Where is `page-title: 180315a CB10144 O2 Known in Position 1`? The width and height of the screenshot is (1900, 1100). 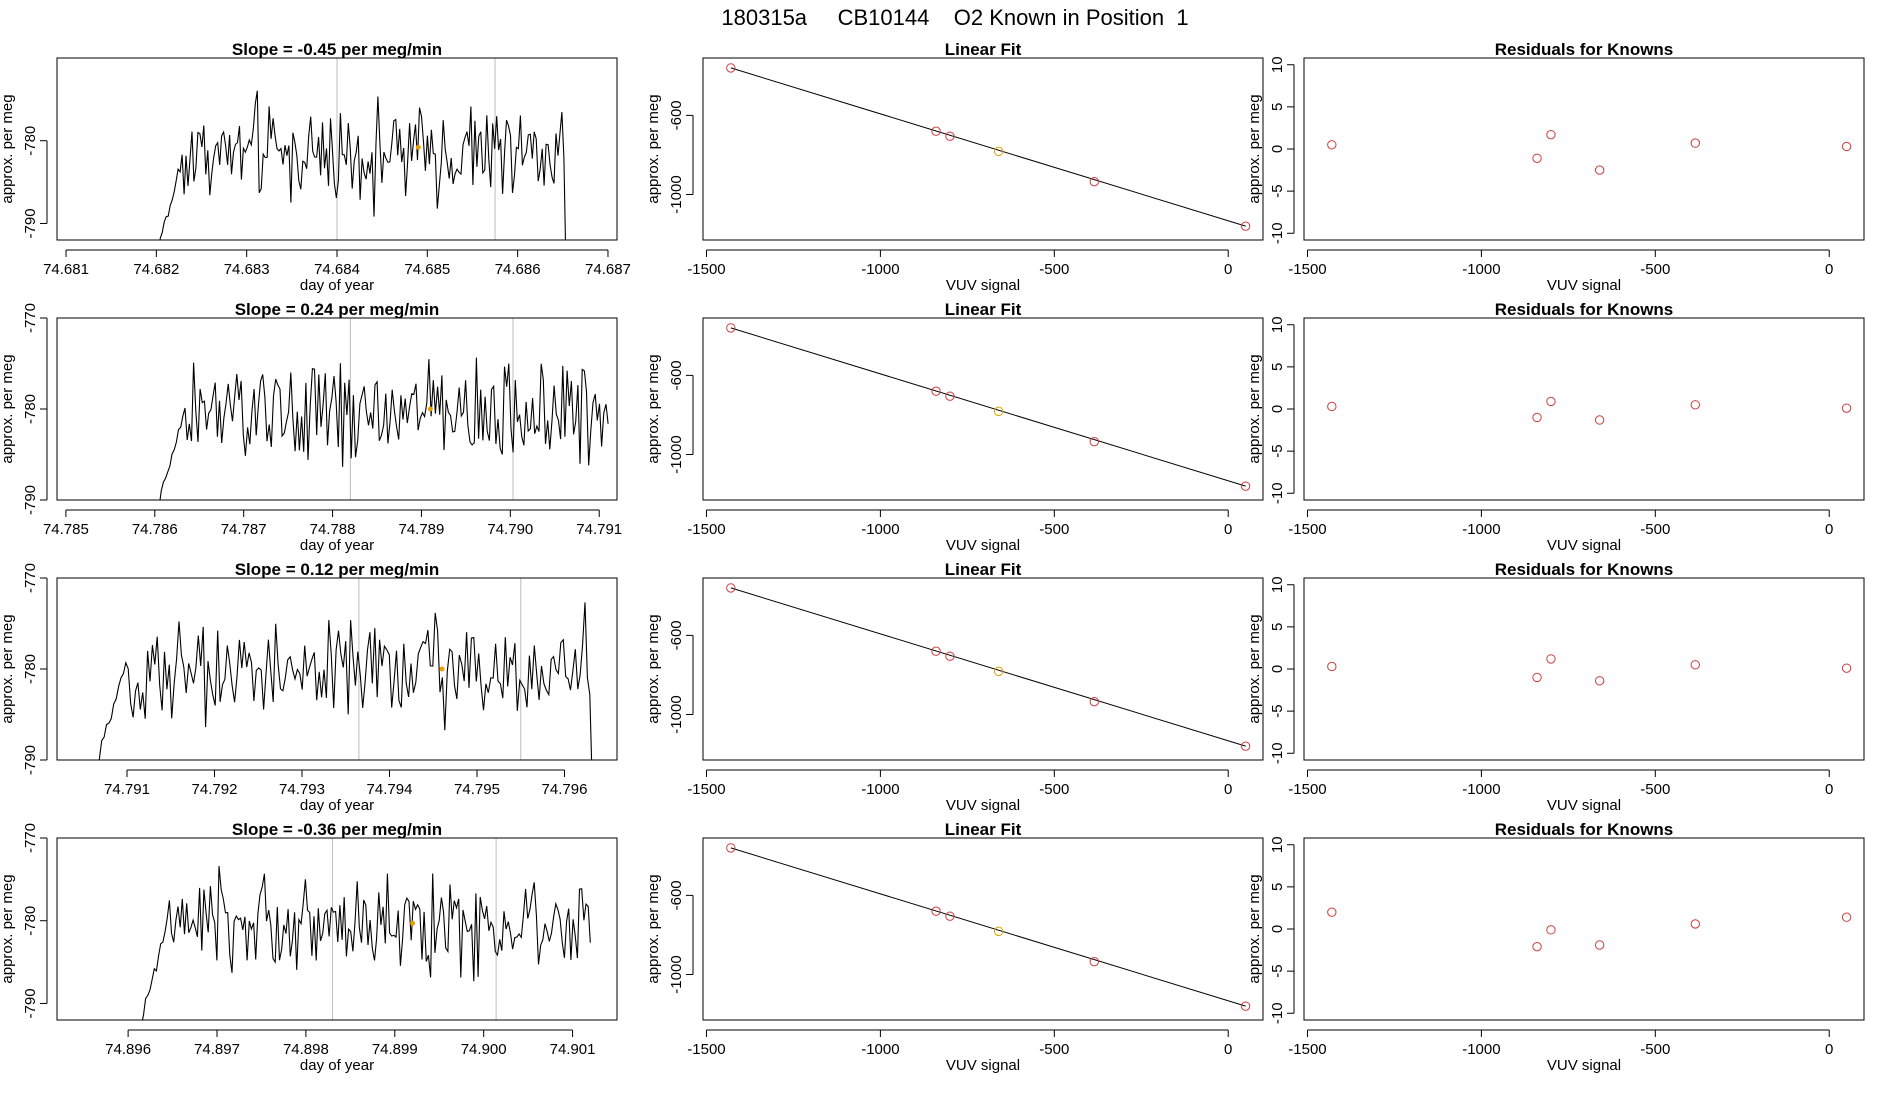
page-title: 180315a CB10144 O2 Known in Position 1 is located at coordinates (954, 17).